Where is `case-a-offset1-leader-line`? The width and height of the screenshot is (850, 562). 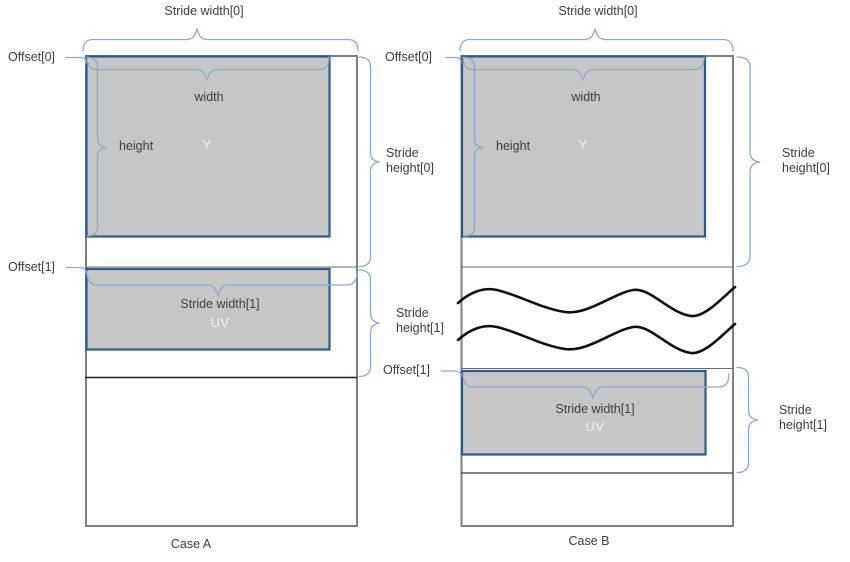
case-a-offset1-leader-line is located at coordinates (76, 270).